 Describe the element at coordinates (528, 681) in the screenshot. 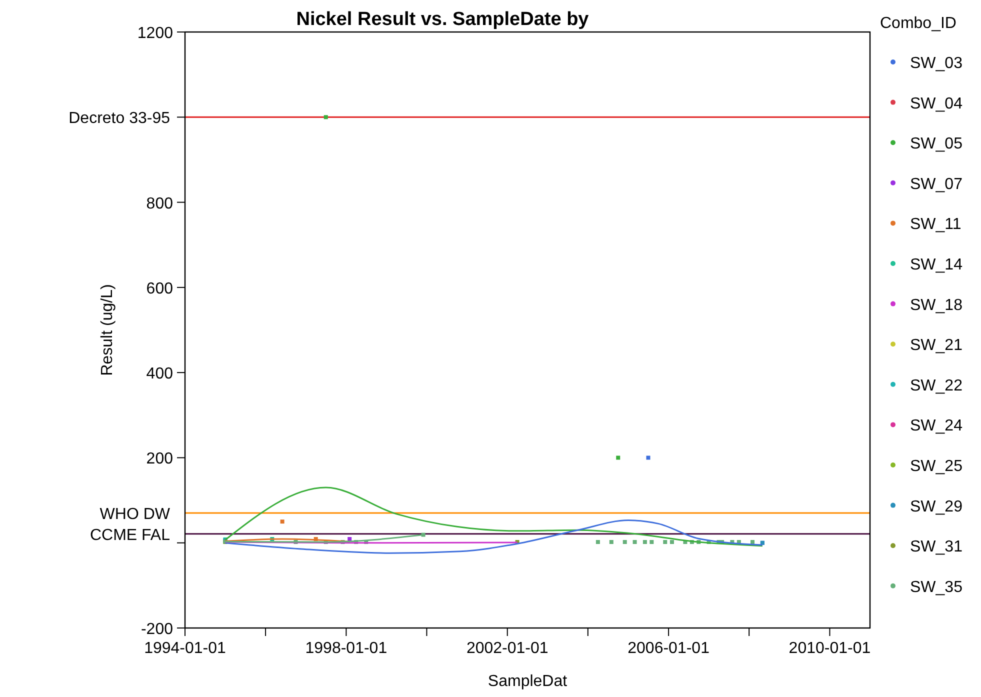

I see `x-axis-title: SampleDat` at that location.